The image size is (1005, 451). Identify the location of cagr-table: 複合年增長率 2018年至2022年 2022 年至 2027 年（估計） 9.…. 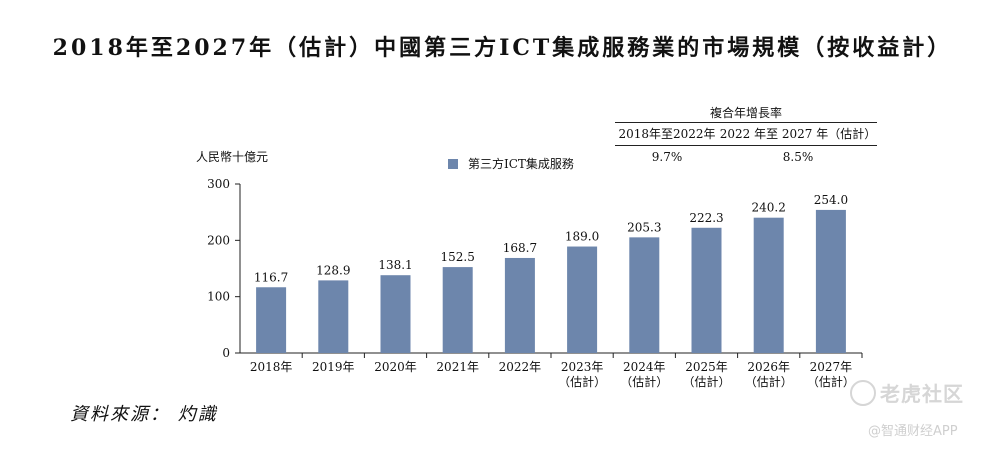
(746, 136).